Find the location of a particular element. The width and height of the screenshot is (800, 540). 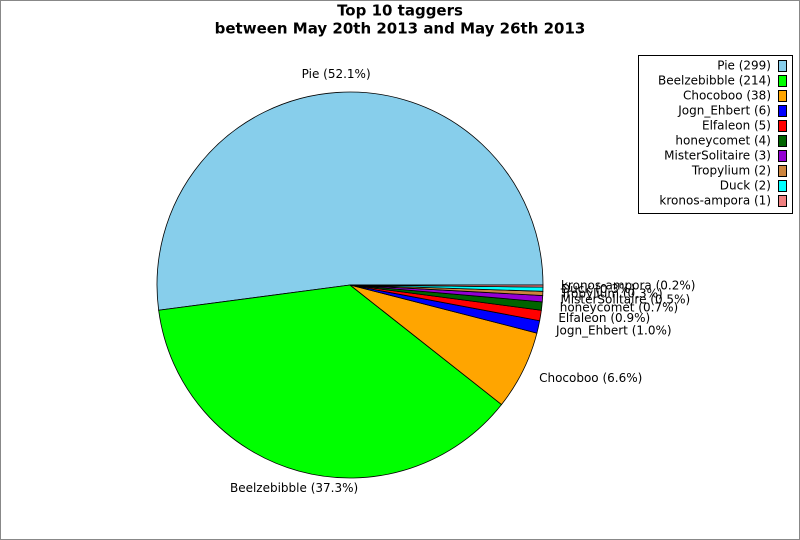

slice-label: Duck (0.3%) is located at coordinates (598, 289).